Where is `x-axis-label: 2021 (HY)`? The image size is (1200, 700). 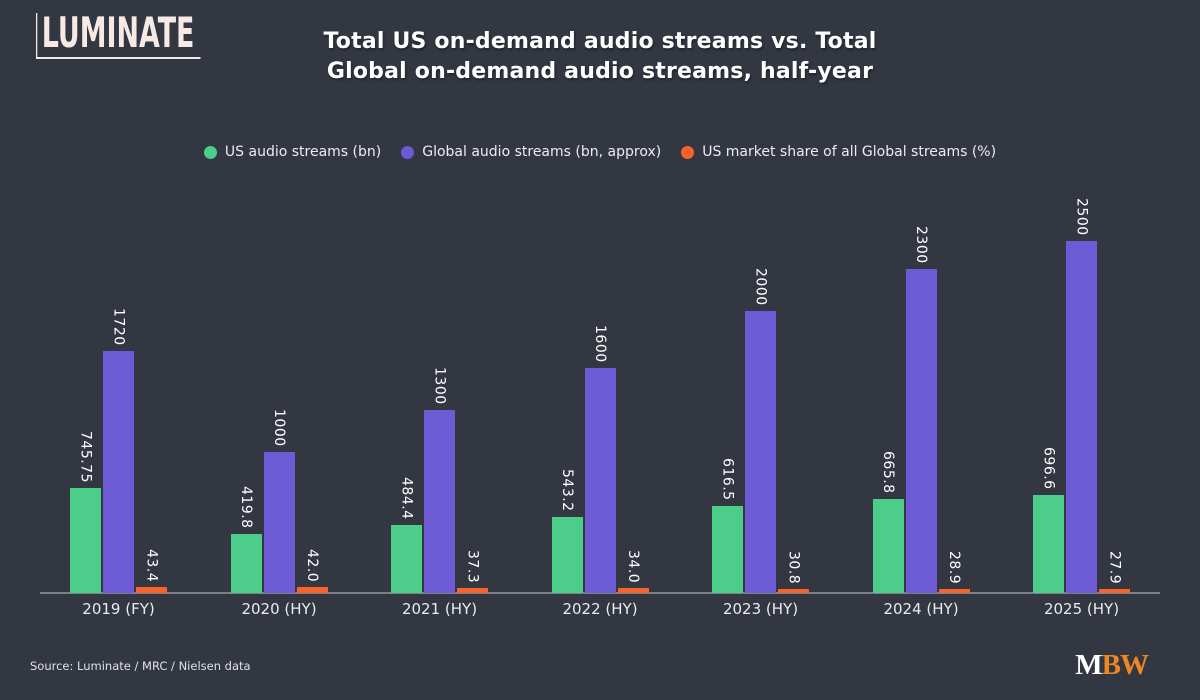
x-axis-label: 2021 (HY) is located at coordinates (439, 609).